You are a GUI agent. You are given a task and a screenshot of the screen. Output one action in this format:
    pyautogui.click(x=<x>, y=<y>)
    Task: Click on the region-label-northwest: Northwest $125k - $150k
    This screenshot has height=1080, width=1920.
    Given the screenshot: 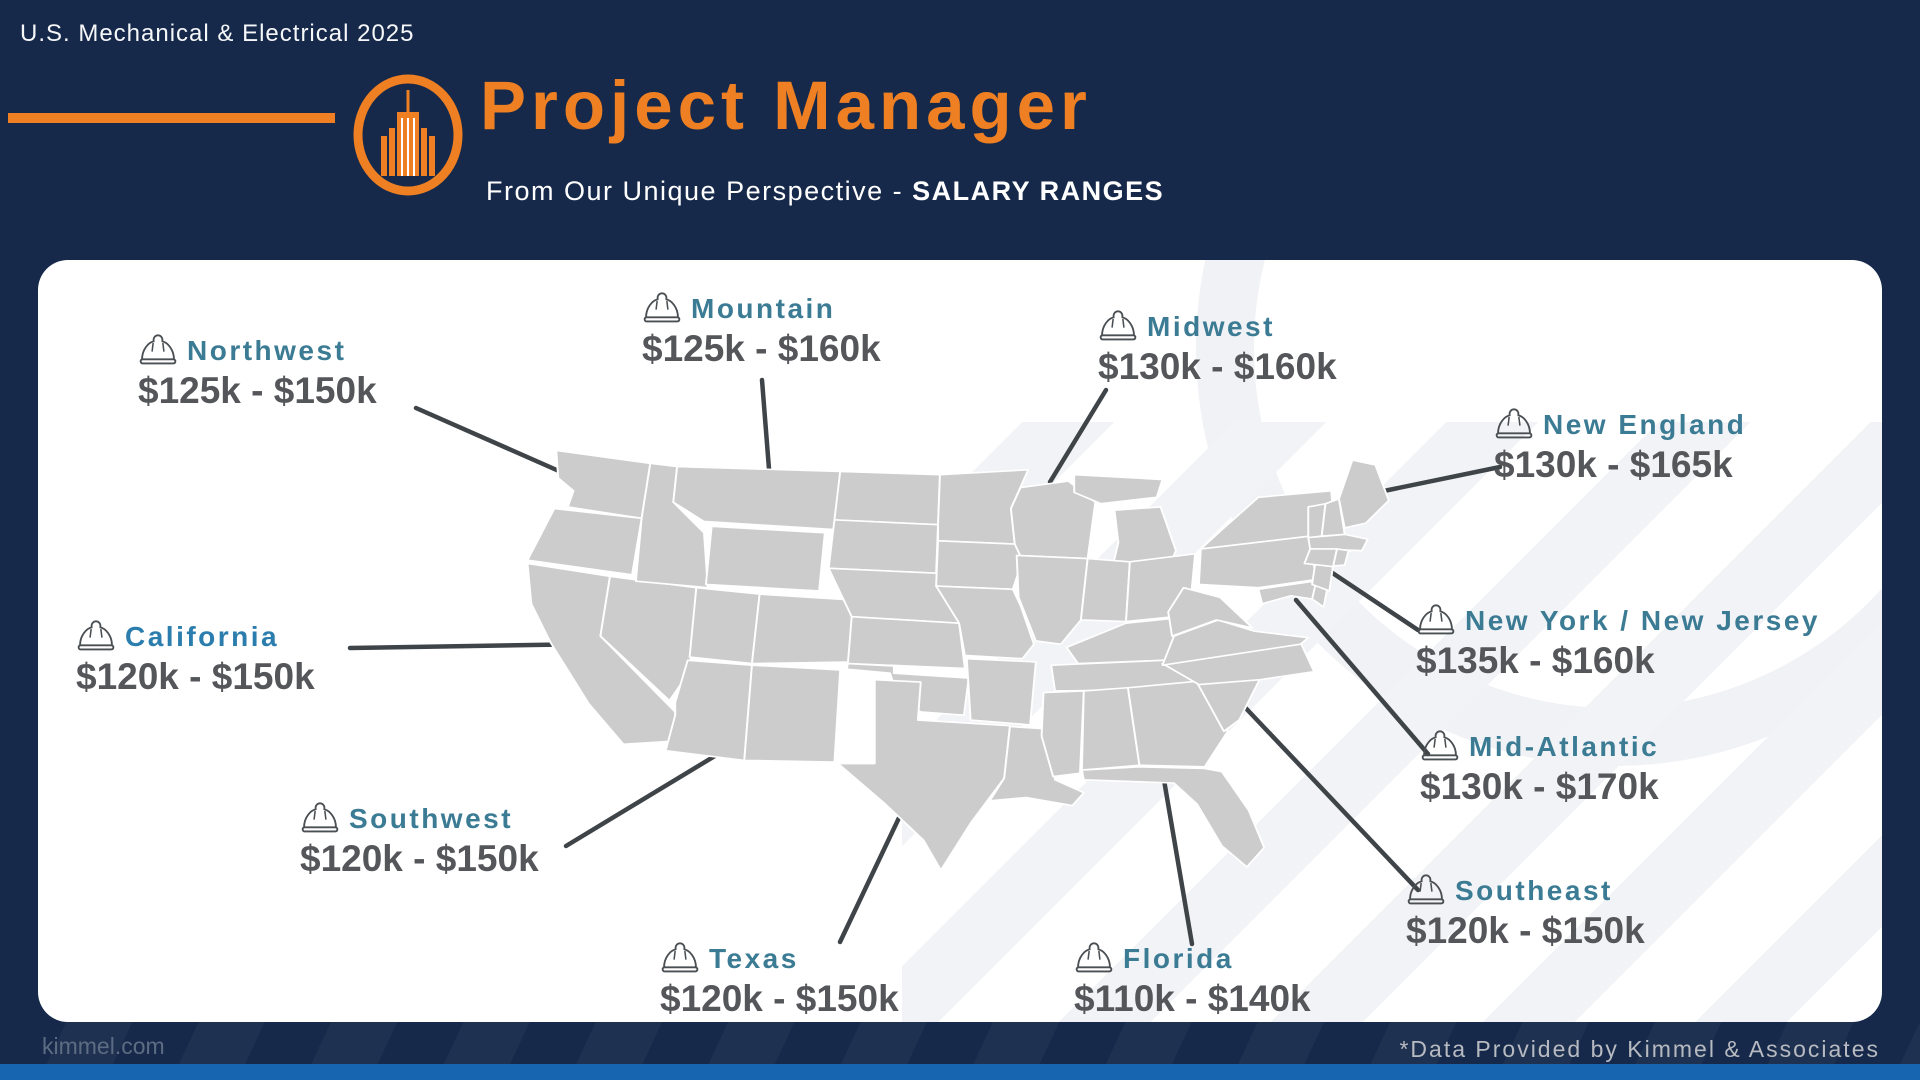 What is the action you would take?
    pyautogui.click(x=257, y=373)
    